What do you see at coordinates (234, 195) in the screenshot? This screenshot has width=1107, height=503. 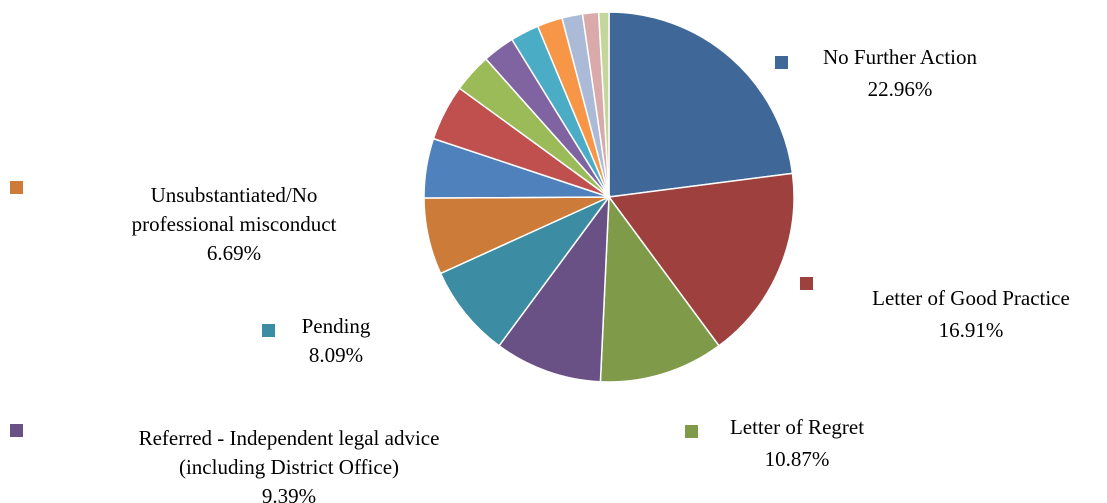 I see `label-text: Unsubstantiated/No` at bounding box center [234, 195].